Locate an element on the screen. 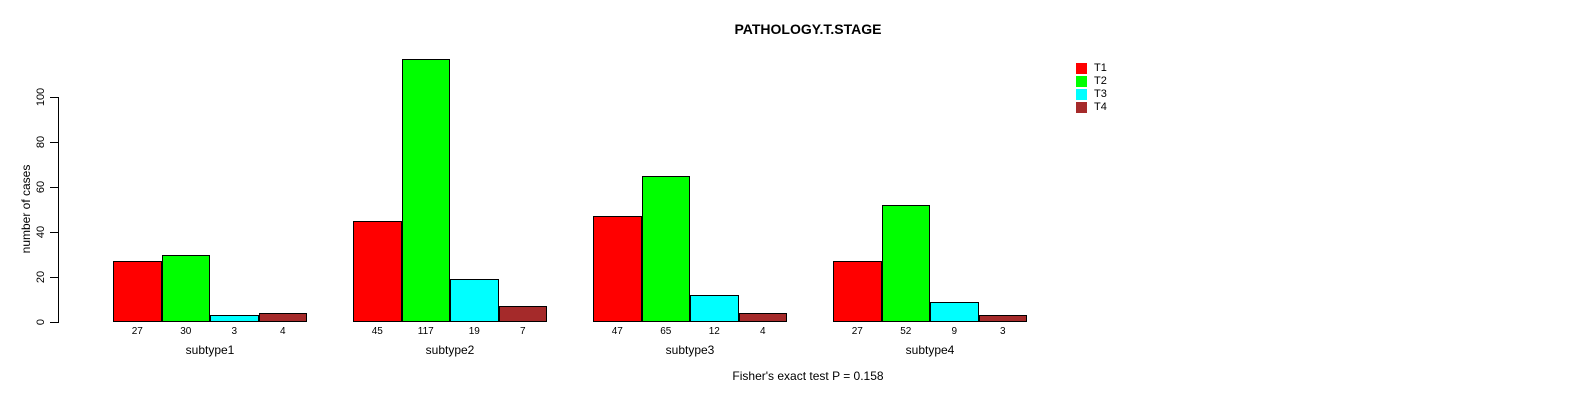 This screenshot has width=1590, height=400. bar-T4-subtype4 is located at coordinates (1002, 318).